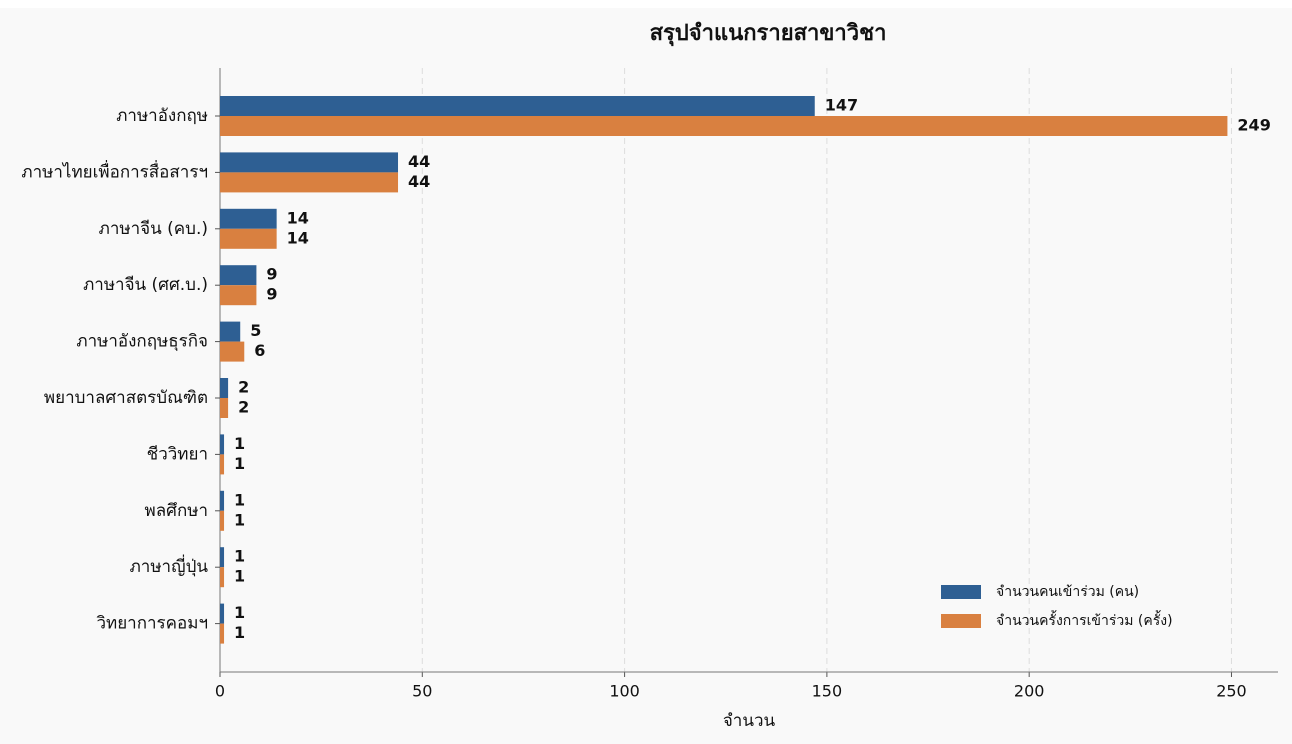  Describe the element at coordinates (145, 285) in the screenshot. I see `y-tick-label: ภาษาจีน (ศศ.บ.)` at that location.